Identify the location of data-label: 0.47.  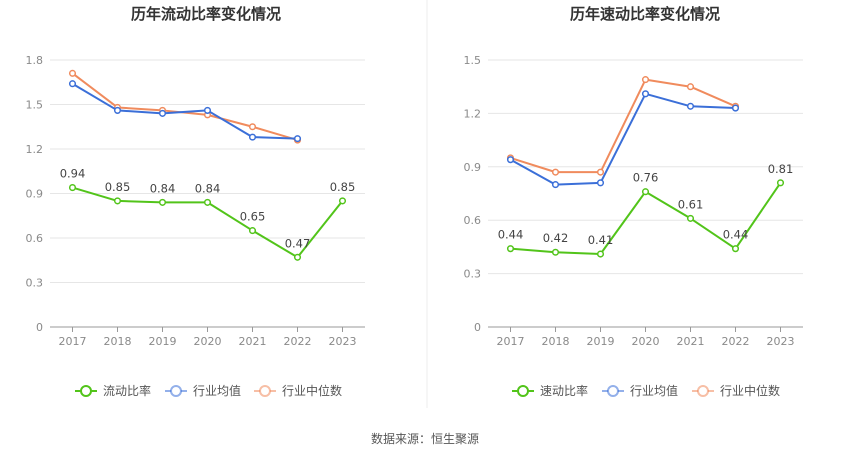
(298, 243).